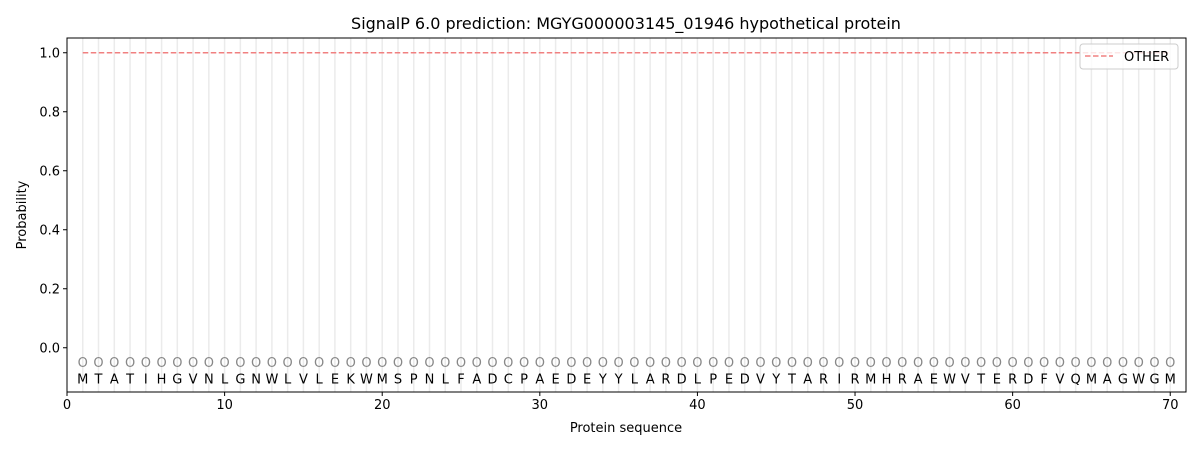 The height and width of the screenshot is (454, 1200). What do you see at coordinates (224, 405) in the screenshot?
I see `x-tick-label: 10` at bounding box center [224, 405].